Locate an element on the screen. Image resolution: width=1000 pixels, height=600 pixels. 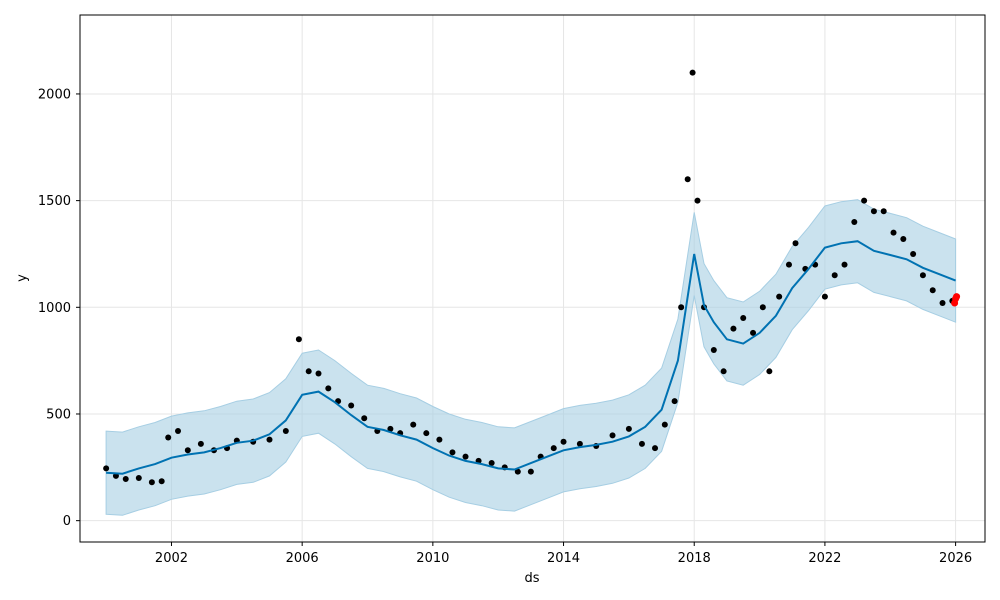
x-tick-label: 2002 is located at coordinates (171, 558).